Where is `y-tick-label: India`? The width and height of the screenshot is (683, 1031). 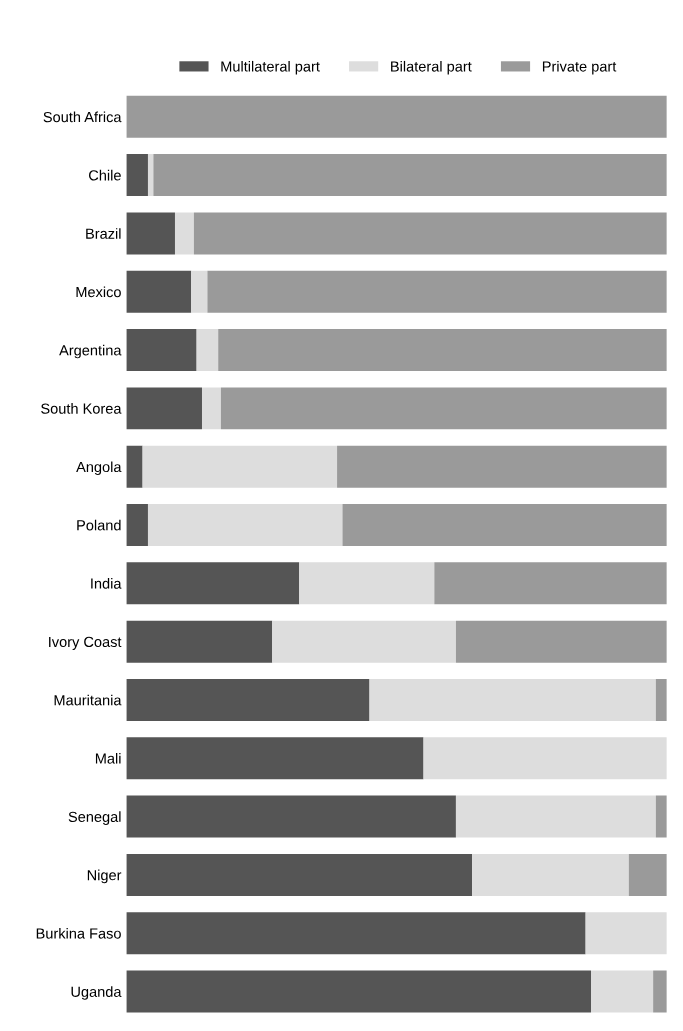
y-tick-label: India is located at coordinates (106, 583).